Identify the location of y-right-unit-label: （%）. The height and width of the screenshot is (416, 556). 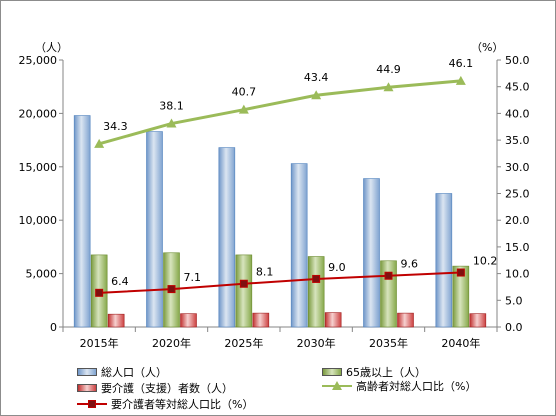
(487, 47).